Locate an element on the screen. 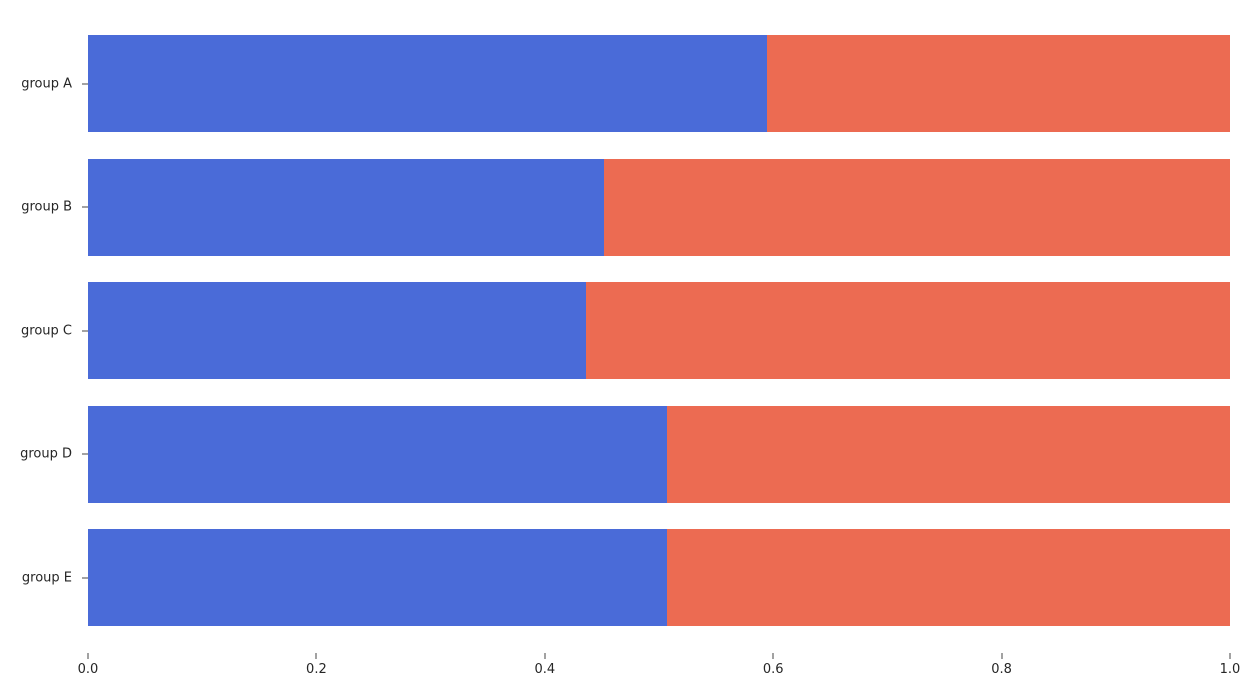 The image size is (1250, 692). bar-row: group E is located at coordinates (626, 577).